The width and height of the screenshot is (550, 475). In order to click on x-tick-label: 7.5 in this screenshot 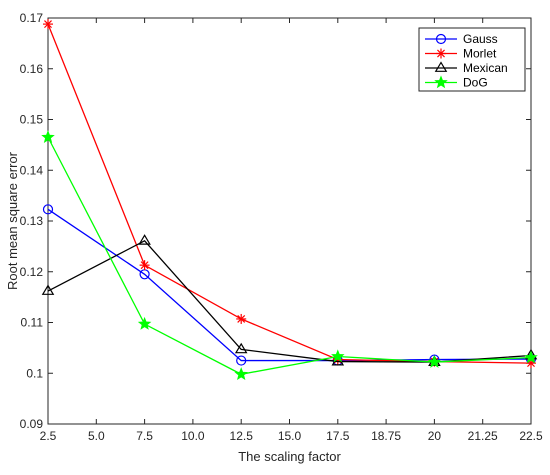, I will do `click(144, 436)`.